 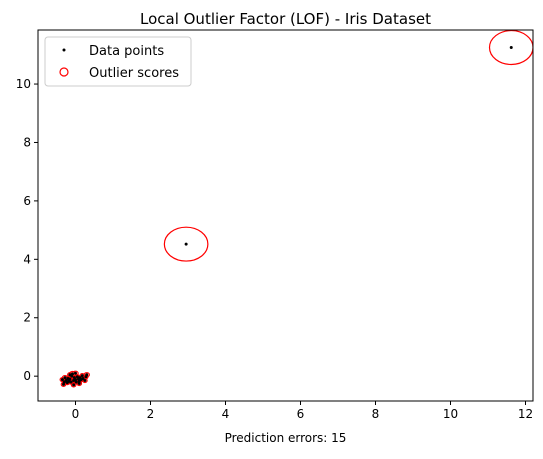 What do you see at coordinates (27, 376) in the screenshot?
I see `y-tick-label: 0` at bounding box center [27, 376].